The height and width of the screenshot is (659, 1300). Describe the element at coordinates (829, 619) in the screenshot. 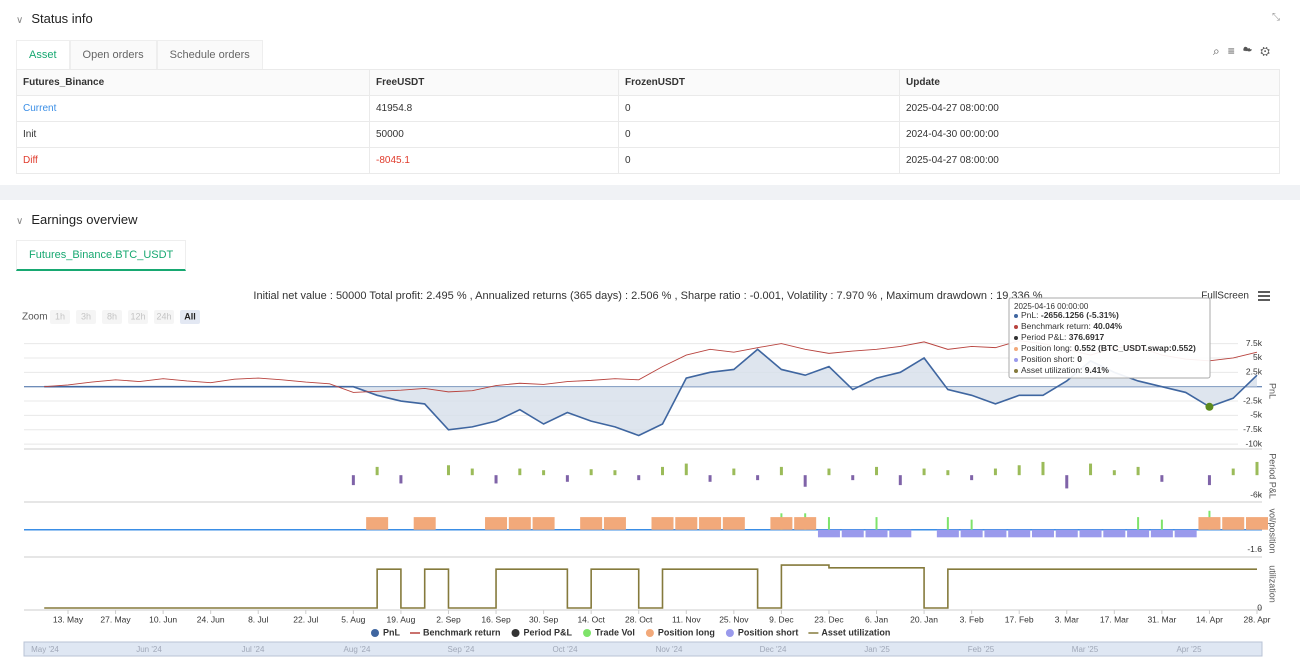

I see `x-tick-label: 23. Dec` at that location.